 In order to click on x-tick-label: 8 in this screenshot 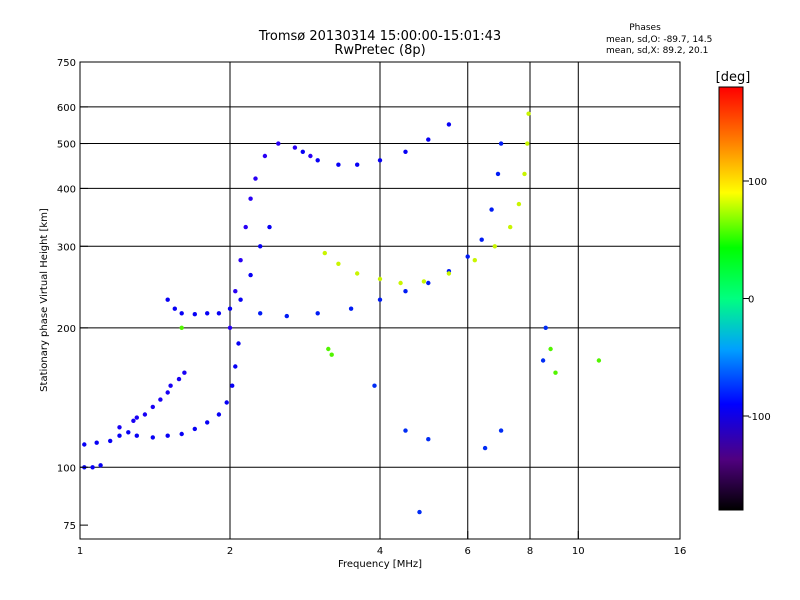, I will do `click(530, 551)`.